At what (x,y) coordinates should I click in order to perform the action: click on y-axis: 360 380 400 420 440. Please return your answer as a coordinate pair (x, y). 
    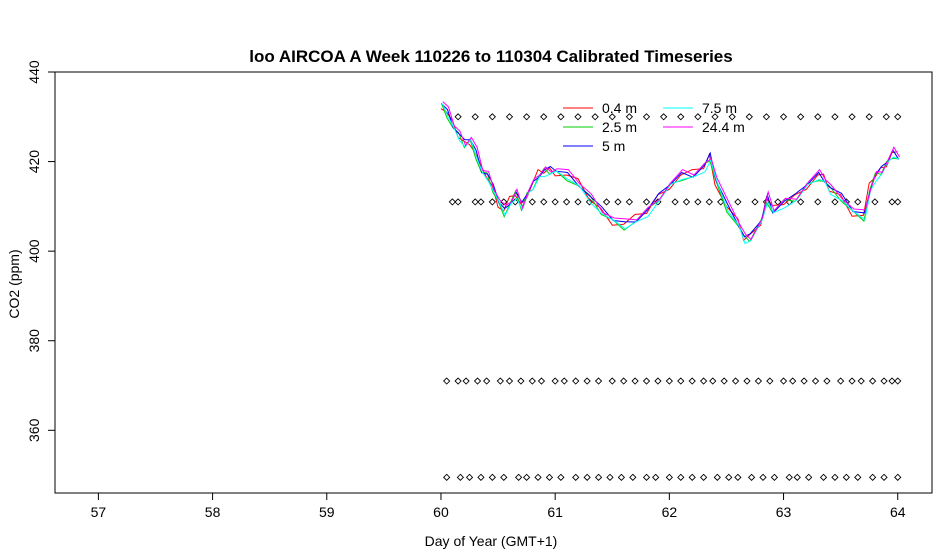
    Looking at the image, I should click on (40, 251).